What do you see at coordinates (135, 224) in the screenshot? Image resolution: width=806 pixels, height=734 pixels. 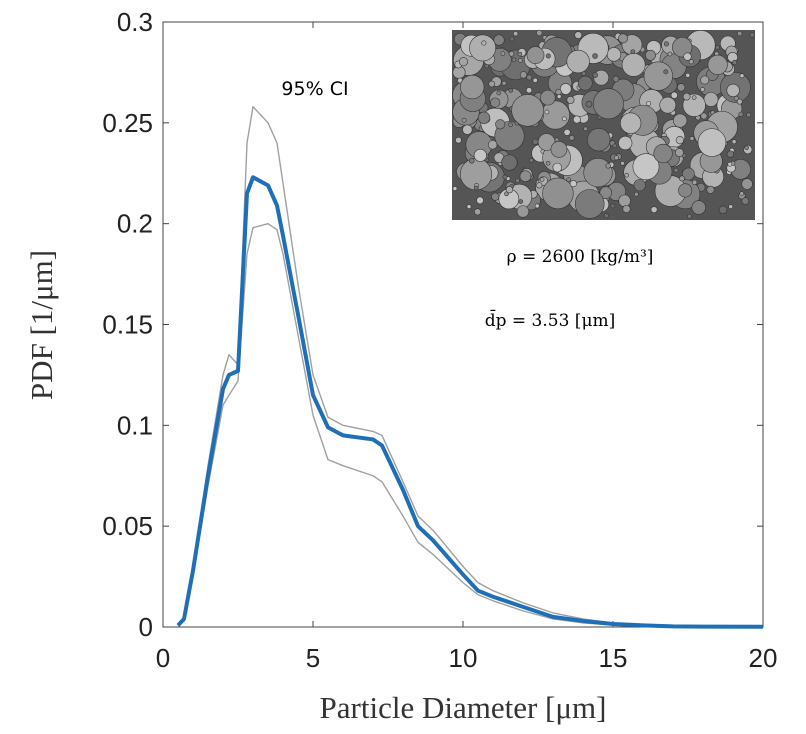 I see `y-tick-label: 0.2` at bounding box center [135, 224].